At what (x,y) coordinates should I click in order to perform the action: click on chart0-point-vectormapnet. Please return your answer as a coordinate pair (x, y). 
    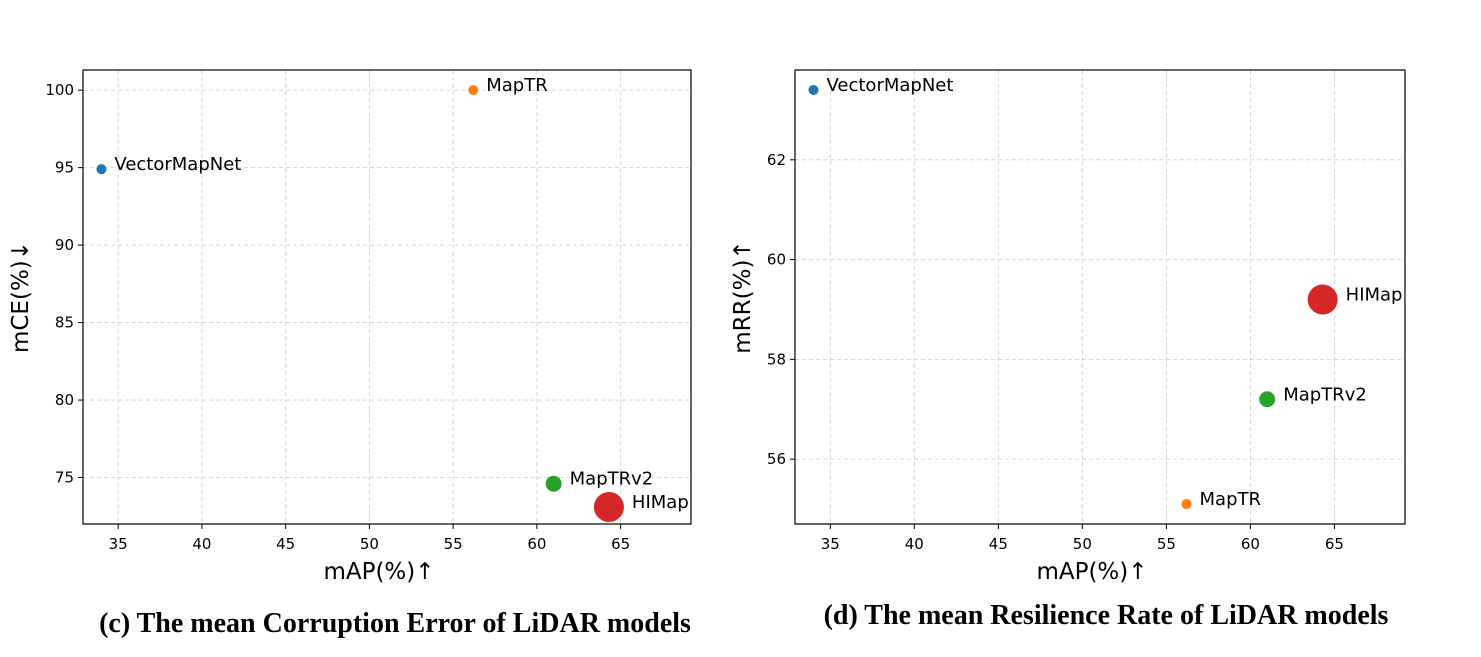
    Looking at the image, I should click on (101, 169).